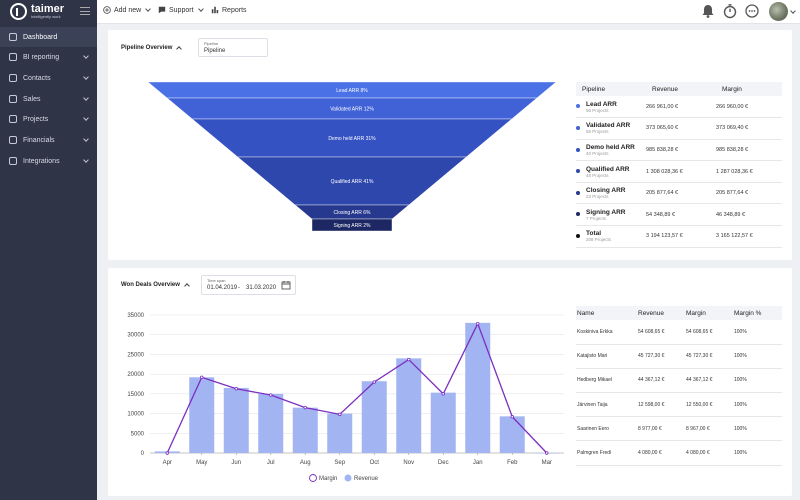 Image resolution: width=800 pixels, height=500 pixels. Describe the element at coordinates (261, 288) in the screenshot. I see `date-to: 31.03.2020` at that location.